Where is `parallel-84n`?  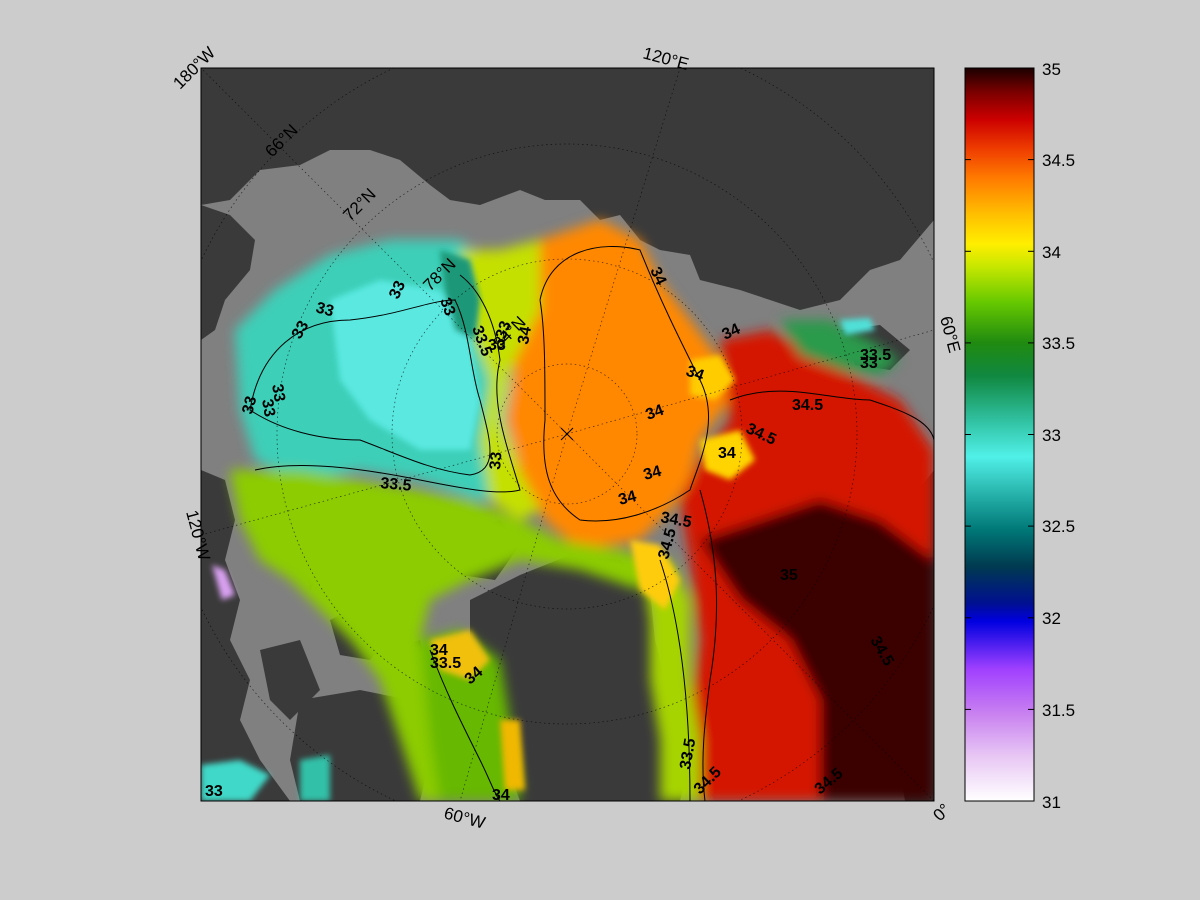 parallel-84n is located at coordinates (567, 434).